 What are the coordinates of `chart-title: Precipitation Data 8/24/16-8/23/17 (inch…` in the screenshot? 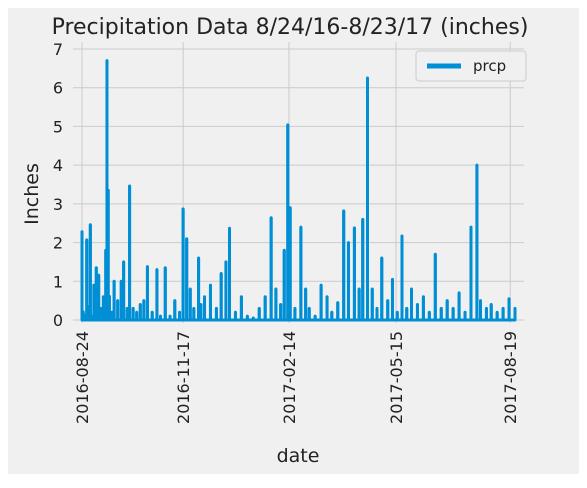 It's located at (290, 27).